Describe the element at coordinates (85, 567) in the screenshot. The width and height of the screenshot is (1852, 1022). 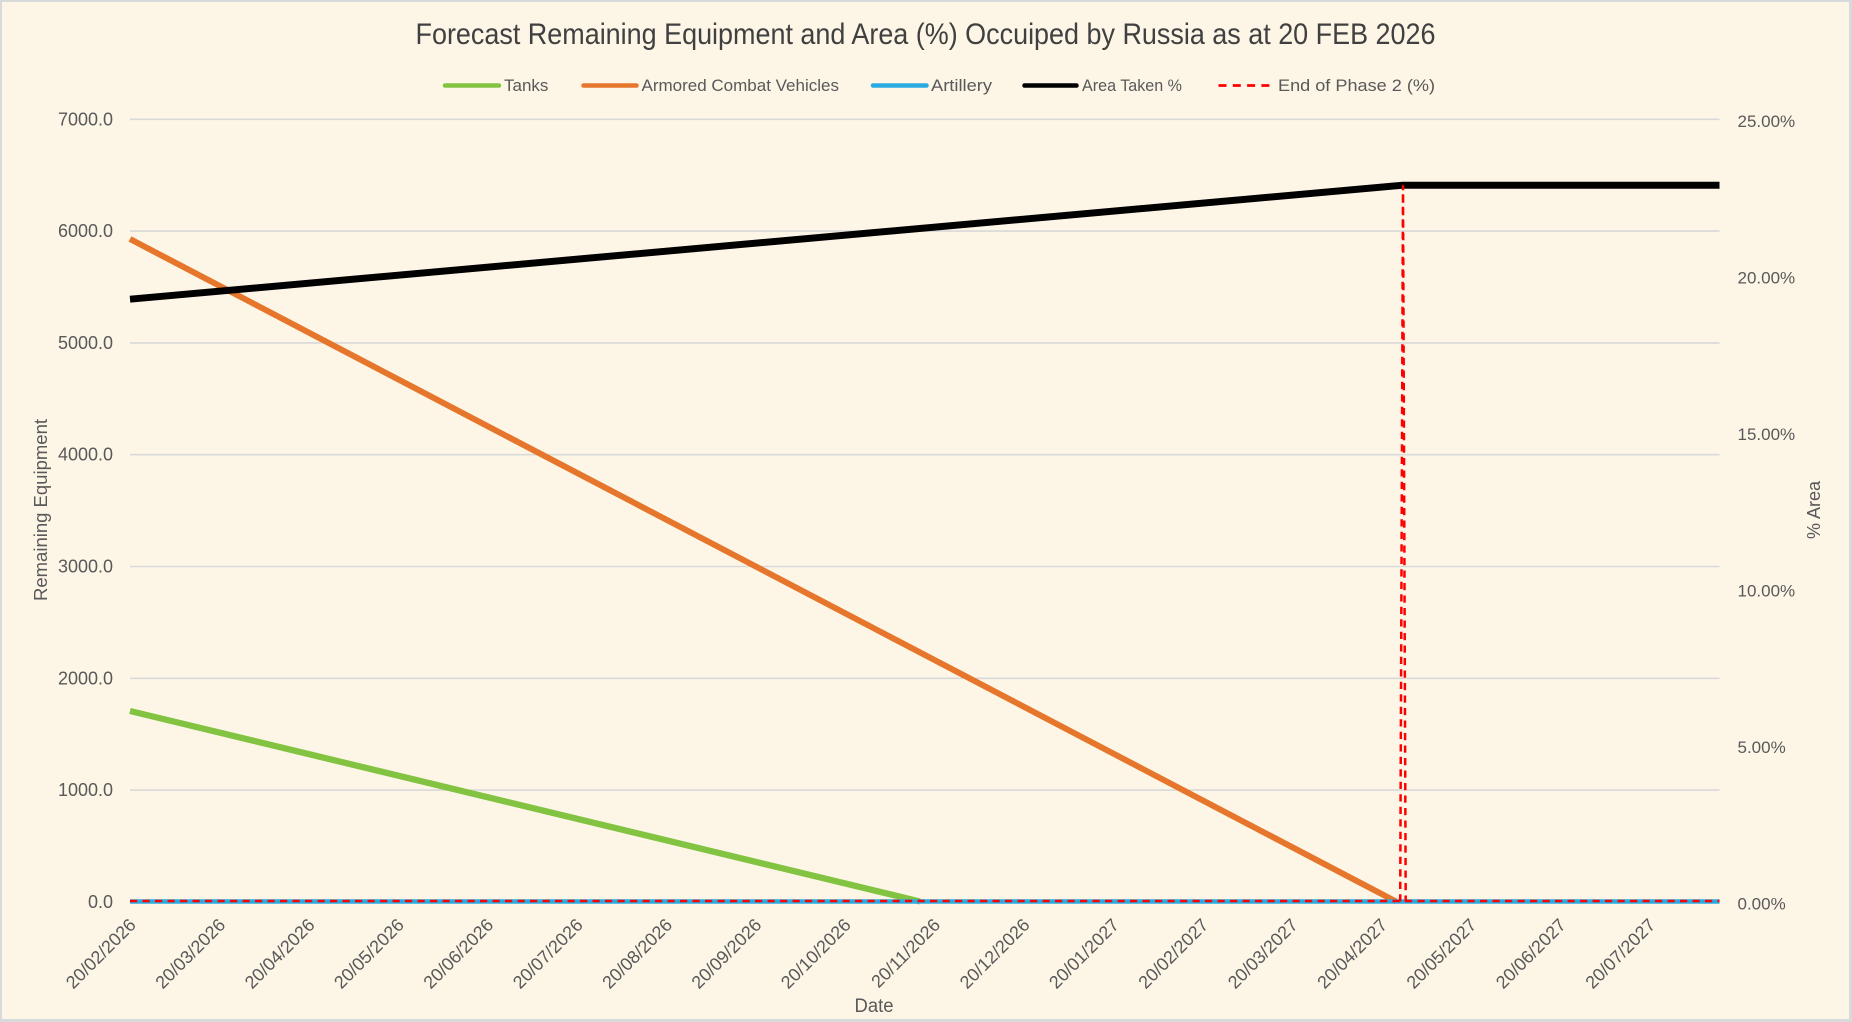
I see `svg-text: 3000.0` at that location.